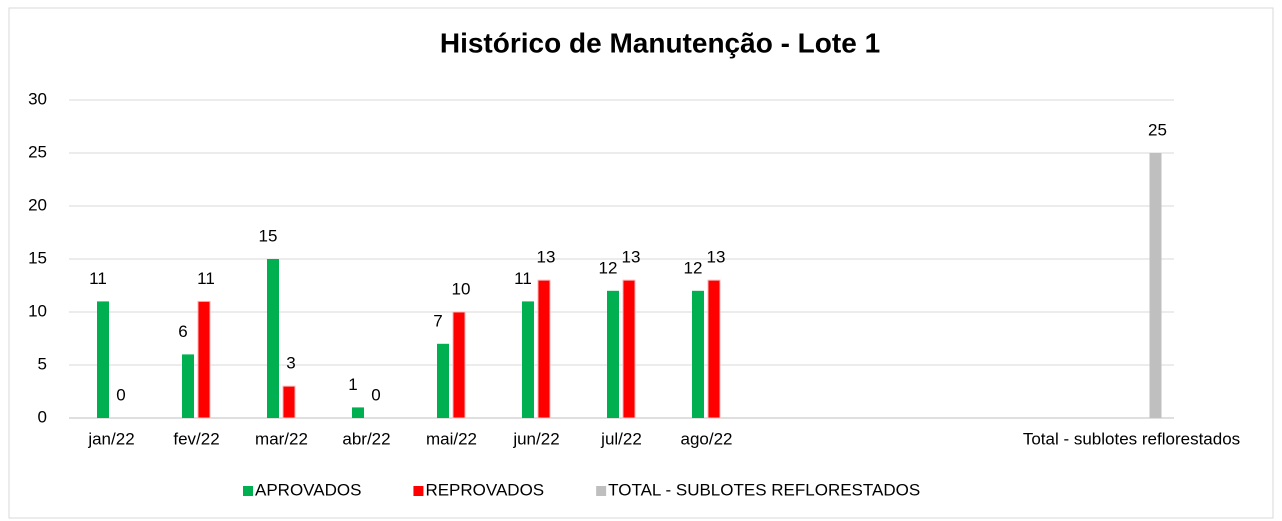 This screenshot has height=521, width=1282. What do you see at coordinates (451, 438) in the screenshot?
I see `x-tick-label: mai/22` at bounding box center [451, 438].